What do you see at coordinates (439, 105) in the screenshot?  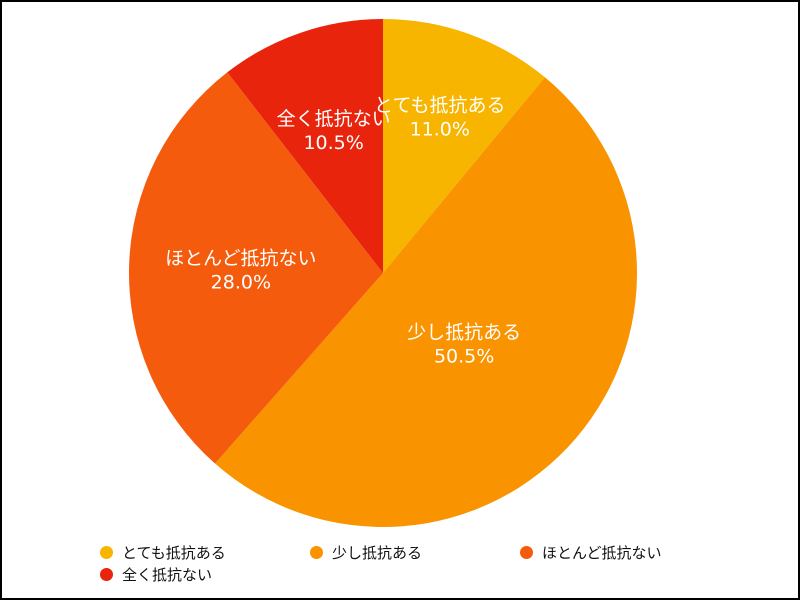 I see `slice-category-label: とても抵抗ある` at bounding box center [439, 105].